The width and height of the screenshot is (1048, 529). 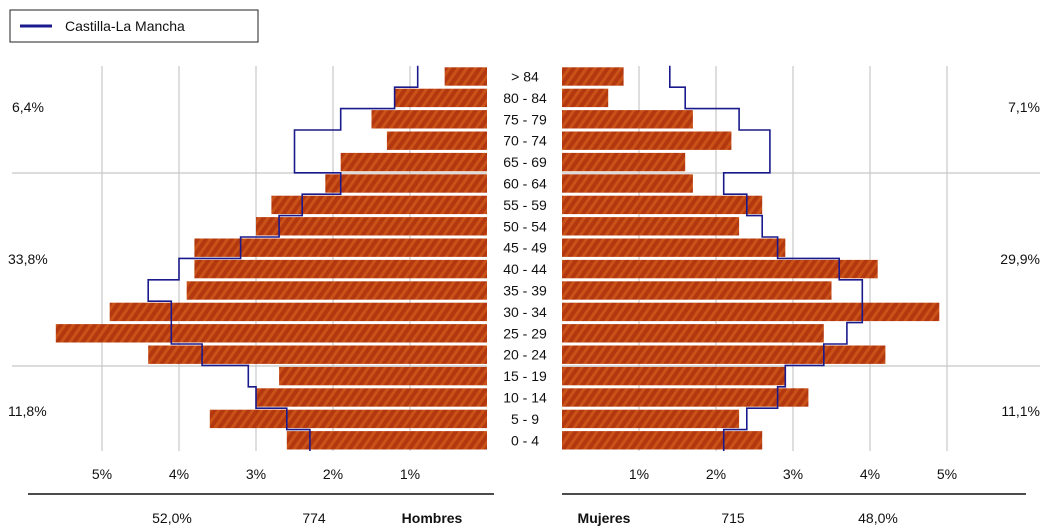 What do you see at coordinates (878, 518) in the screenshot?
I see `mujeres-percent: 48,0%` at bounding box center [878, 518].